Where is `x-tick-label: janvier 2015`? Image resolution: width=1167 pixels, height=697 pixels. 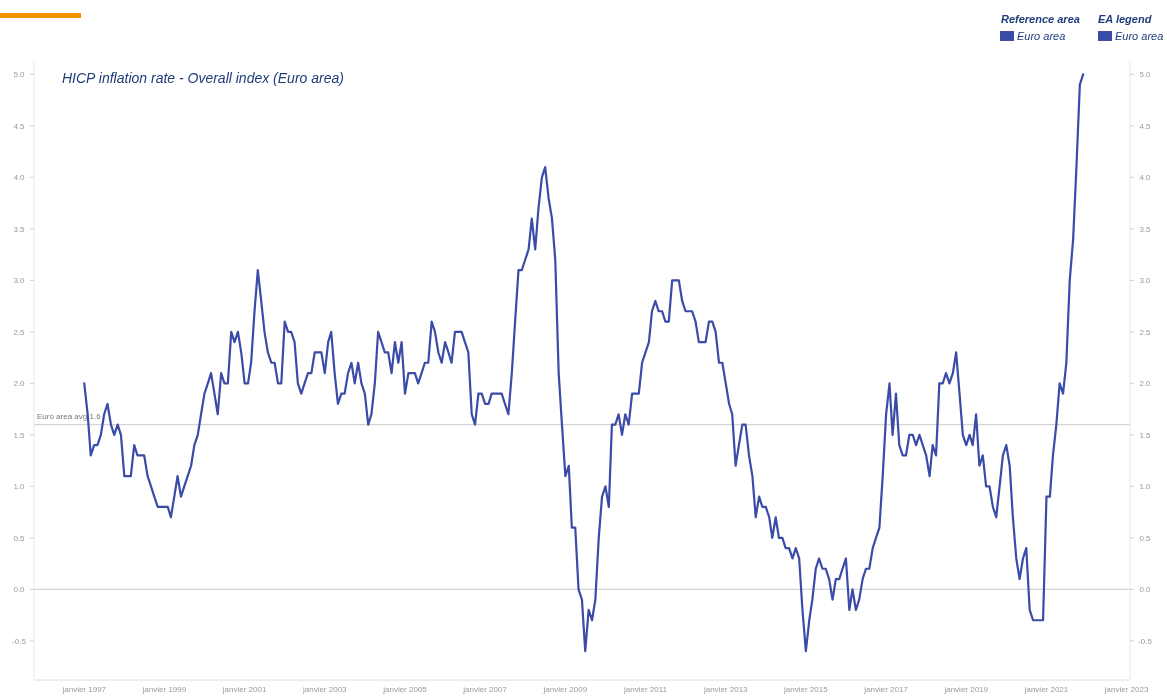
x-tick-label: janvier 2015 is located at coordinates (806, 689).